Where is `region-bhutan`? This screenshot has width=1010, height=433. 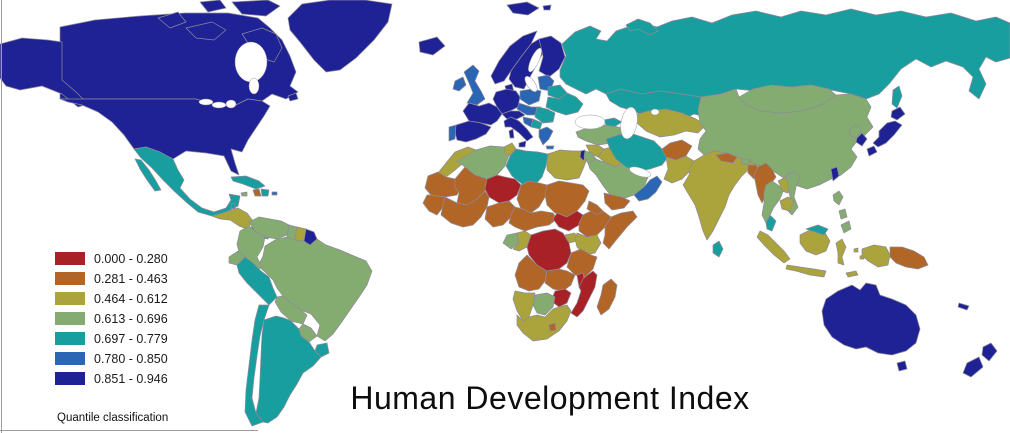
region-bhutan is located at coordinates (745, 162).